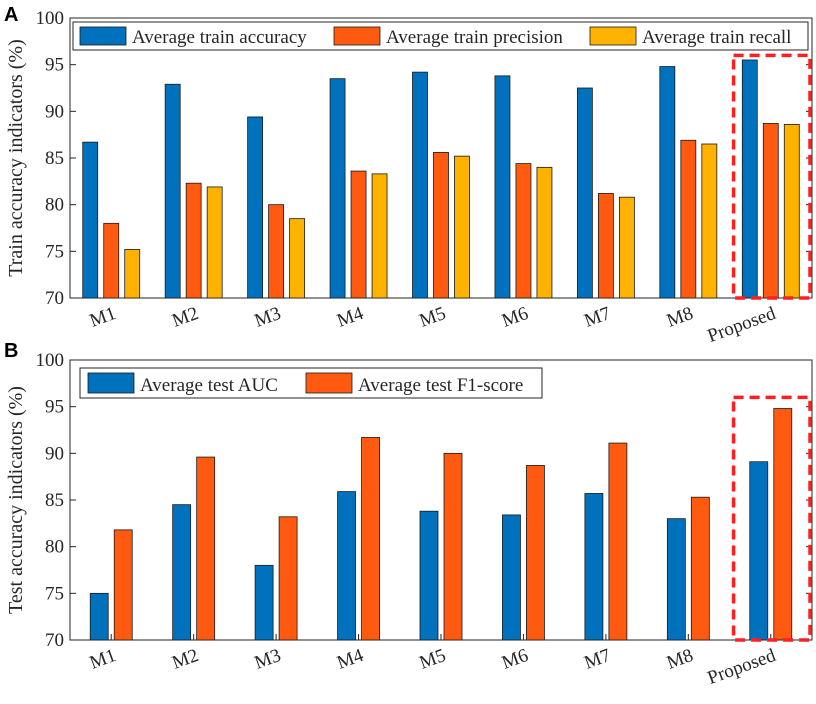 This screenshot has width=816, height=704. Describe the element at coordinates (50, 18) in the screenshot. I see `panel-a-y-tick-label: 100` at that location.